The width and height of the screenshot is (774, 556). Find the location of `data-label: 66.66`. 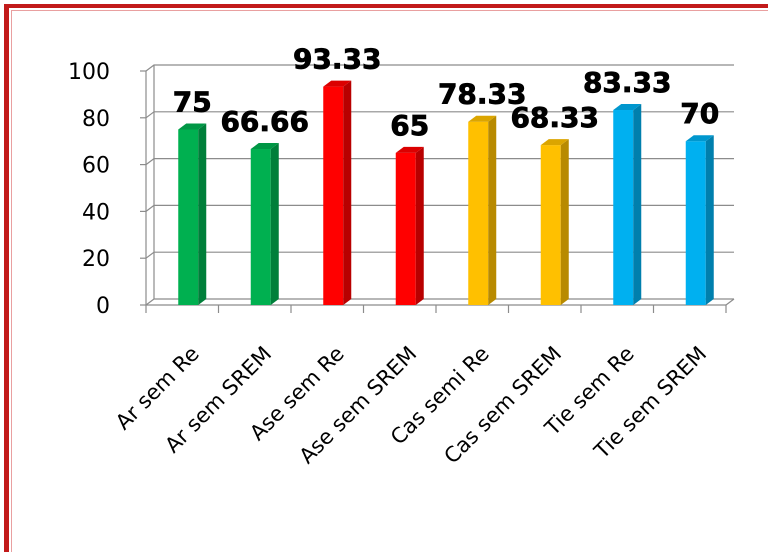

data-label: 66.66 is located at coordinates (264, 121).